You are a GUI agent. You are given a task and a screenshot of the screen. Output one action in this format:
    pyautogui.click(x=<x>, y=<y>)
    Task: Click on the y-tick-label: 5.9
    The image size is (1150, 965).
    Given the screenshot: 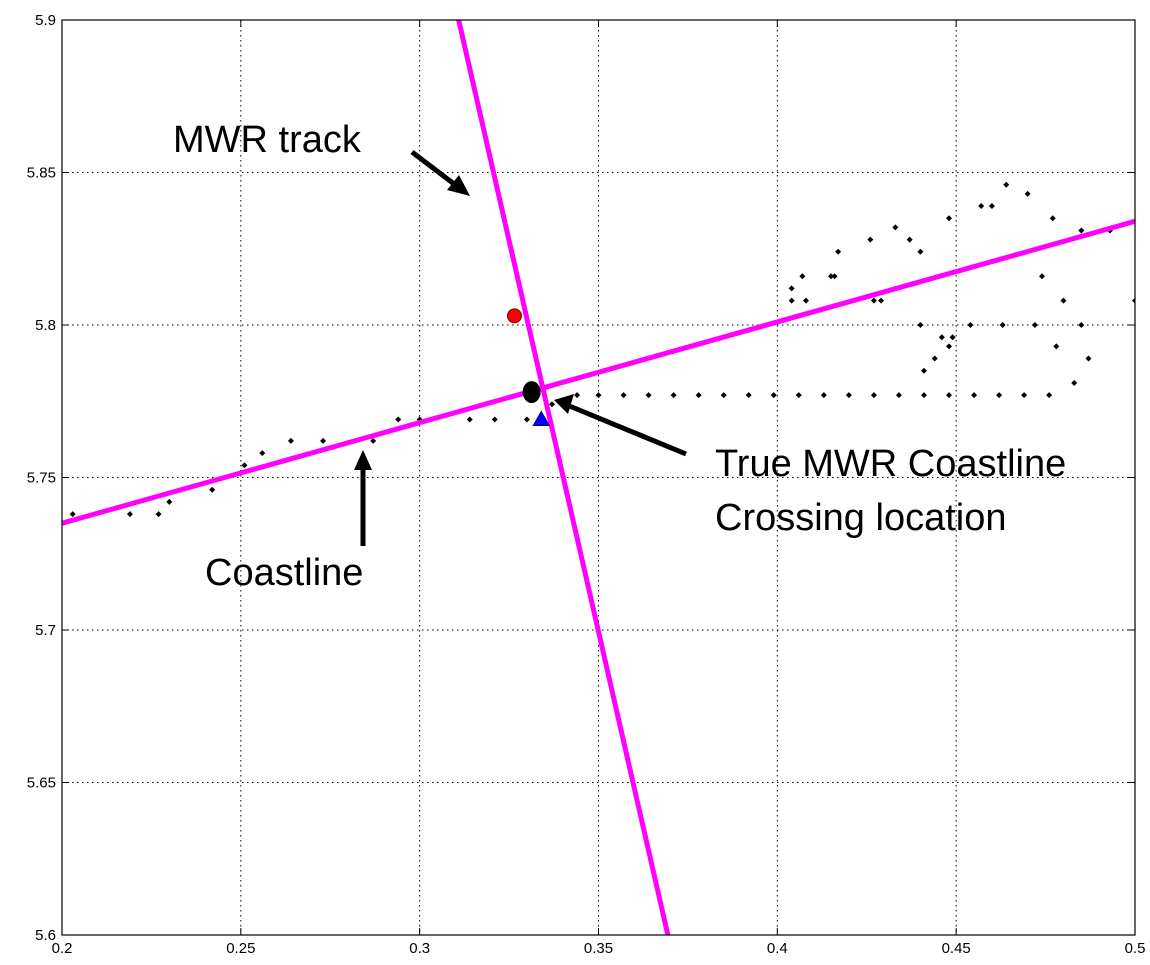 What is the action you would take?
    pyautogui.click(x=45, y=20)
    